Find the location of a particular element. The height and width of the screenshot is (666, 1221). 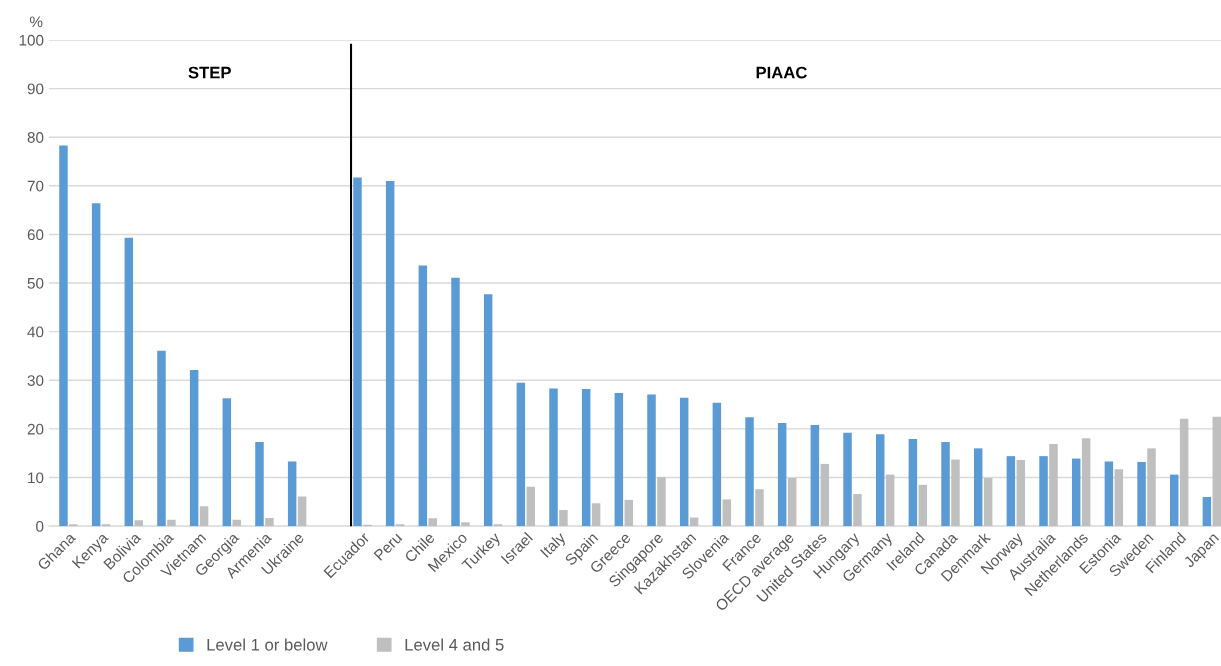

y-tick-label: 90 is located at coordinates (35, 89).